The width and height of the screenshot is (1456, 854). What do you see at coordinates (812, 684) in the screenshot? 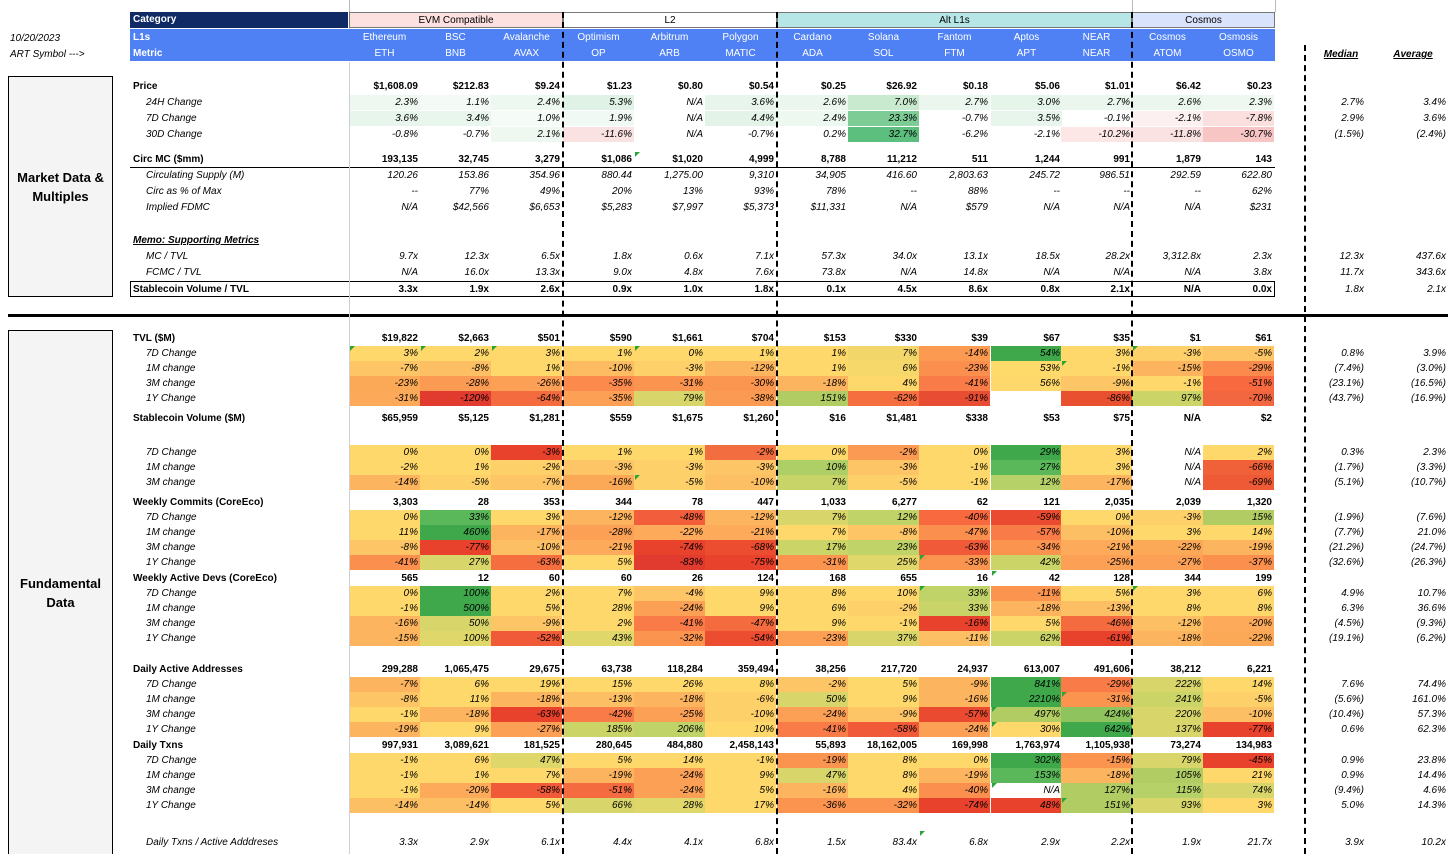
I see `table-cell: -2%` at bounding box center [812, 684].